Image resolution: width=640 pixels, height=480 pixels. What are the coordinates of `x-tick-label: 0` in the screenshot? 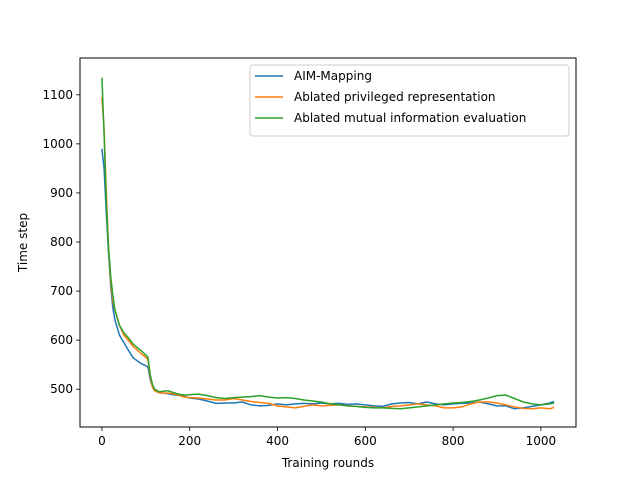 It's located at (102, 441).